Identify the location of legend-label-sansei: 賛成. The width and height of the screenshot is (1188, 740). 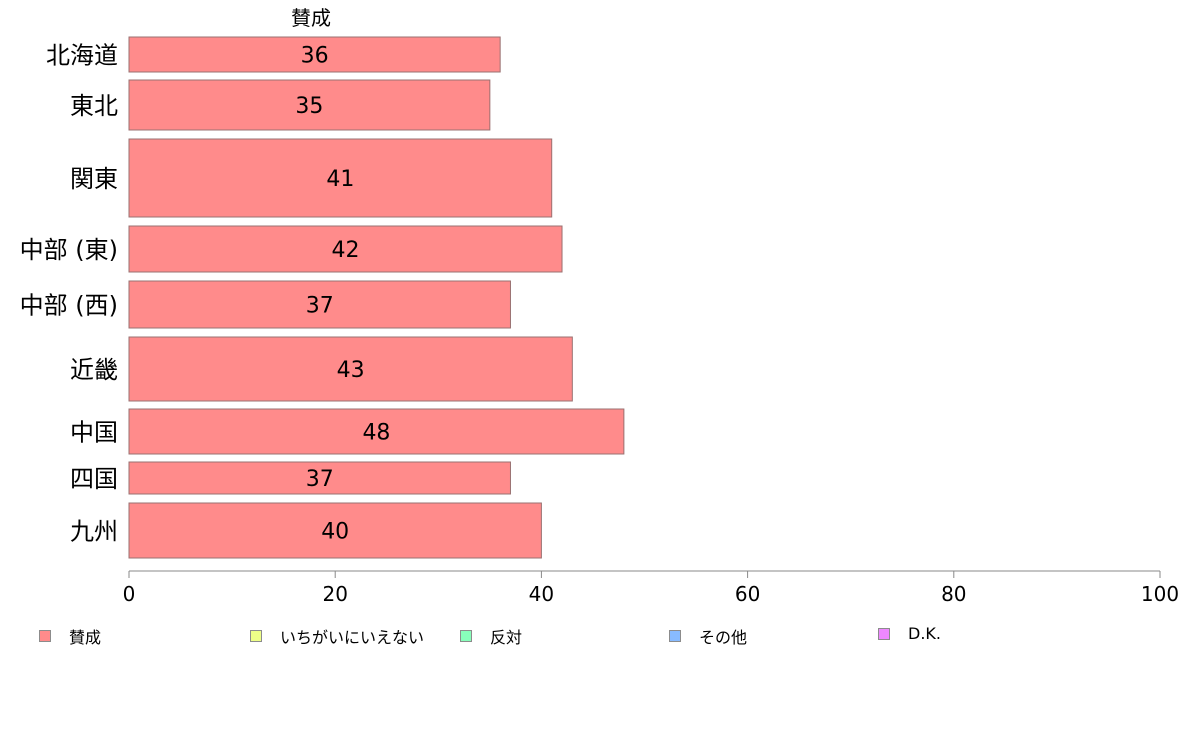
(85, 637).